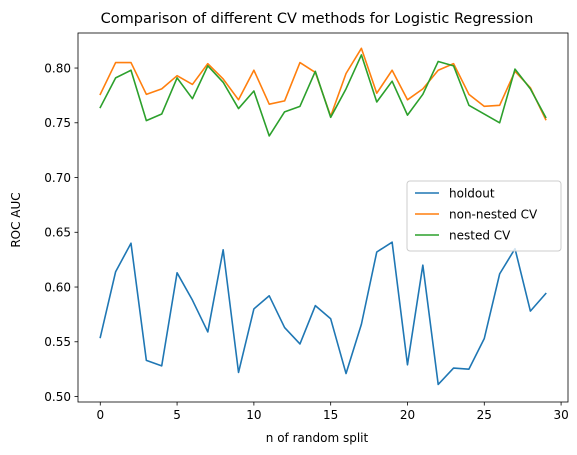  I want to click on x-tick-label: 30, so click(560, 415).